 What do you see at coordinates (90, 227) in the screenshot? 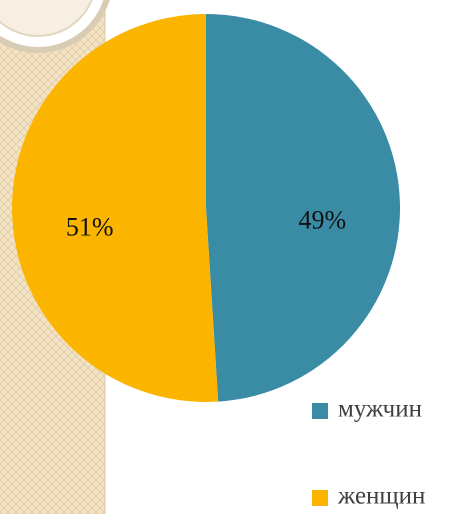
I see `data-label: 51%` at bounding box center [90, 227].